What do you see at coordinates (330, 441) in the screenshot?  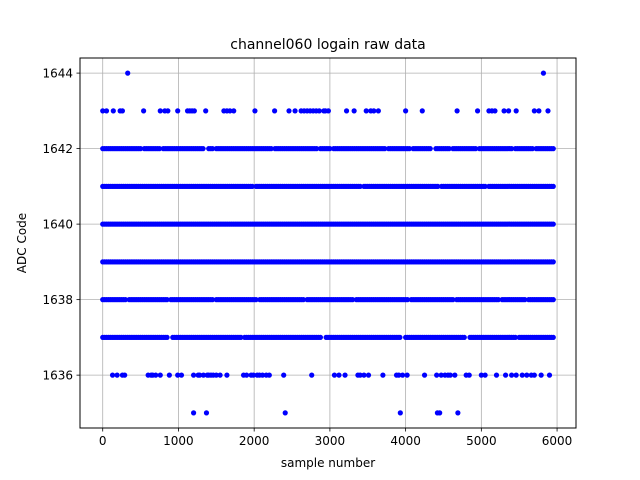 I see `x-tick-label: 3000` at bounding box center [330, 441].